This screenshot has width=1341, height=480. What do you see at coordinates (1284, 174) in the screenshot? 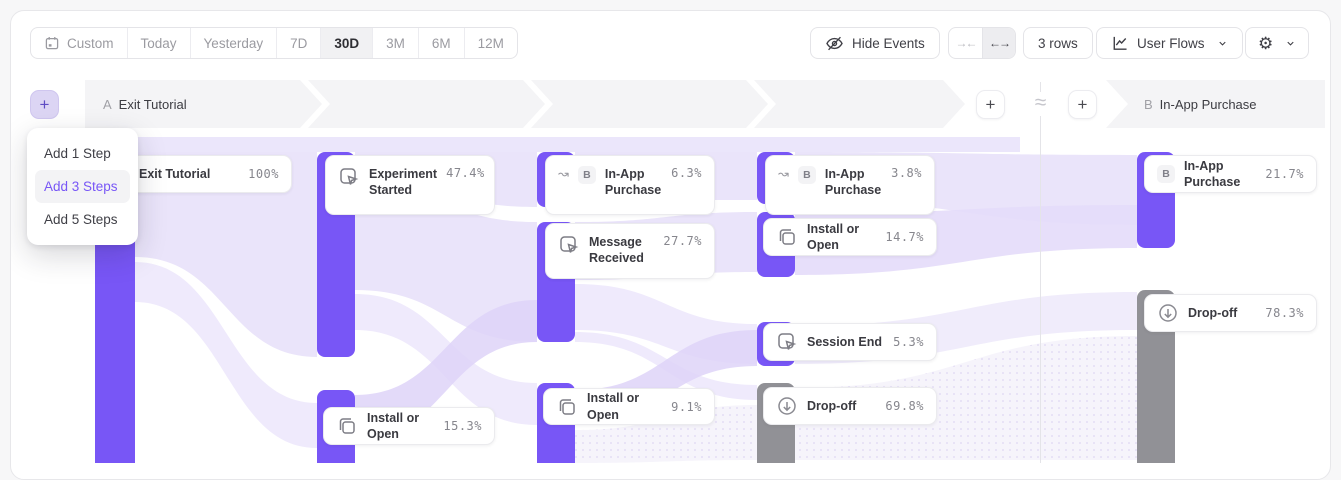
I see `node-percentage: 21.7%` at bounding box center [1284, 174].